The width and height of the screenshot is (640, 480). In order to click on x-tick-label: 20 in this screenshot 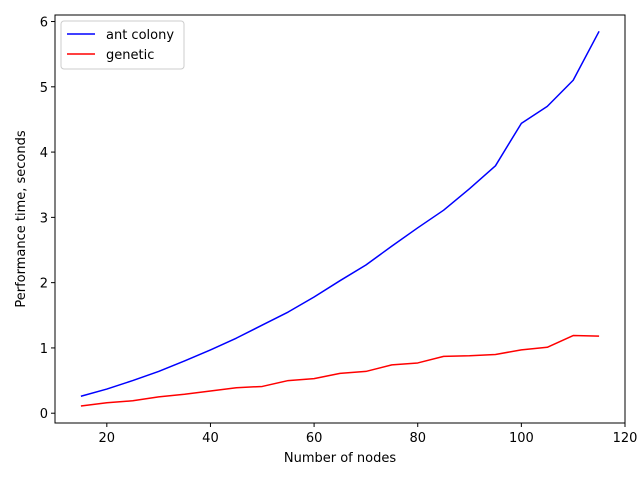, I will do `click(107, 438)`.